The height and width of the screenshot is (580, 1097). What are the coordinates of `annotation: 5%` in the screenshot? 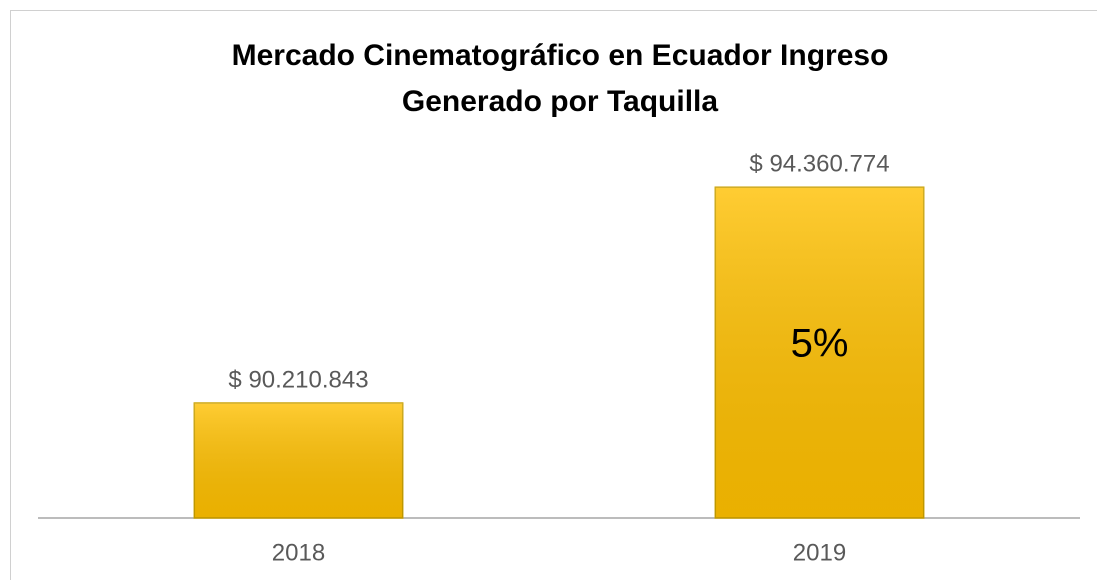 It's located at (820, 344).